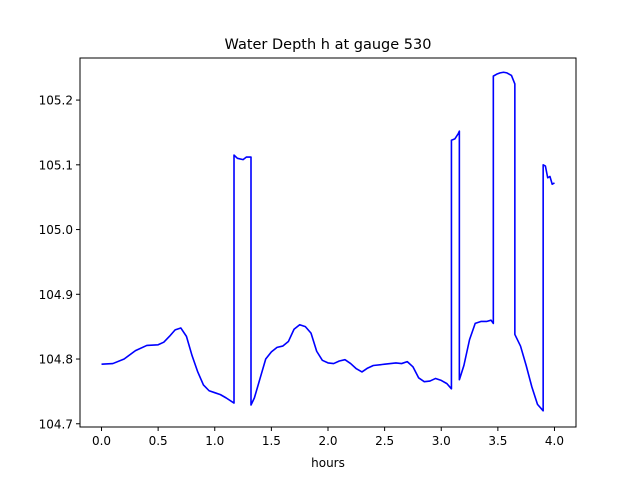 Image resolution: width=640 pixels, height=484 pixels. I want to click on y-tick-label: 105.0, so click(56, 230).